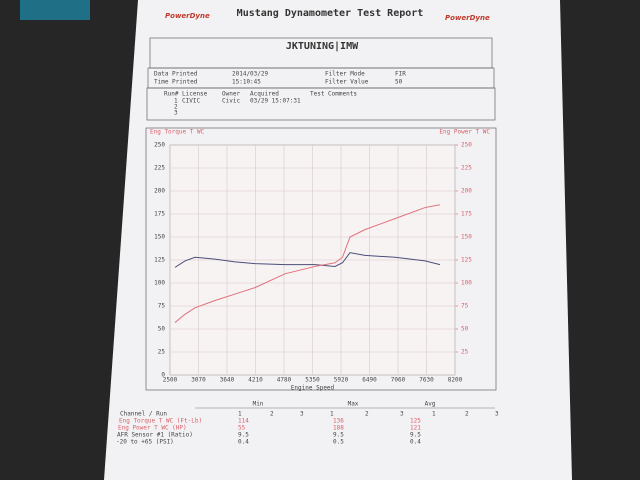  I want to click on row-value: 121, so click(415, 428).